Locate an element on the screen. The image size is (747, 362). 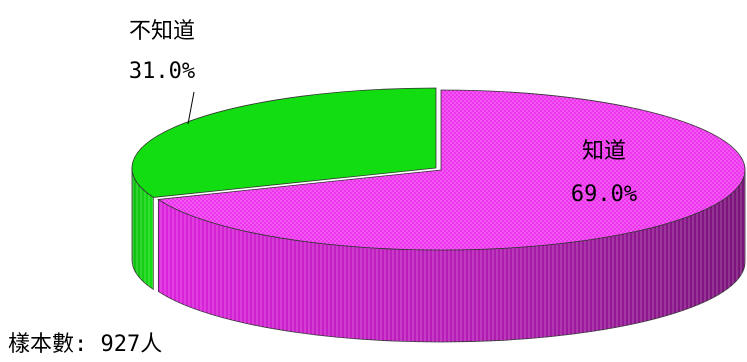
slice-percent-know: 69.0% is located at coordinates (604, 194).